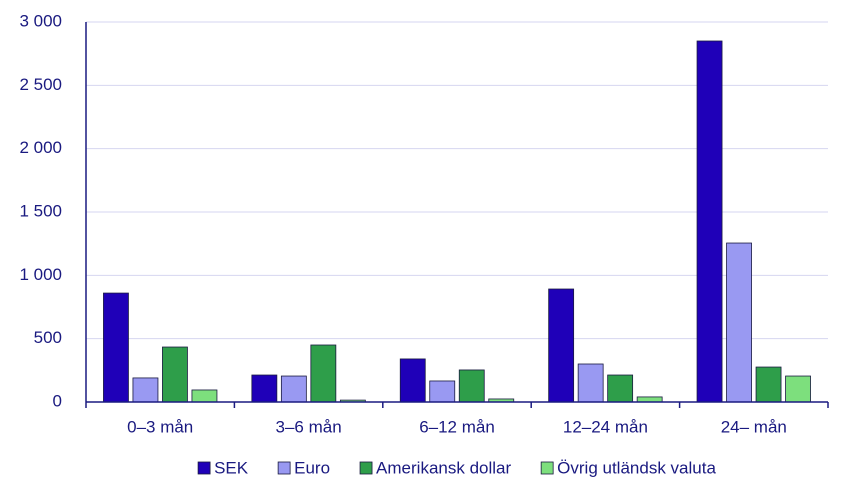 This screenshot has height=500, width=850. What do you see at coordinates (40, 20) in the screenshot?
I see `y-tick-label: 3 000` at bounding box center [40, 20].